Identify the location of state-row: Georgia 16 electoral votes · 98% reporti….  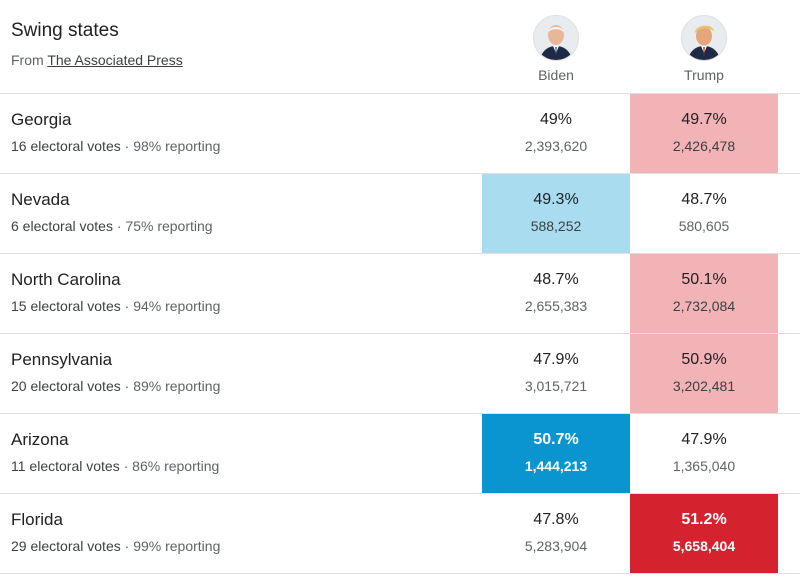
(400, 133).